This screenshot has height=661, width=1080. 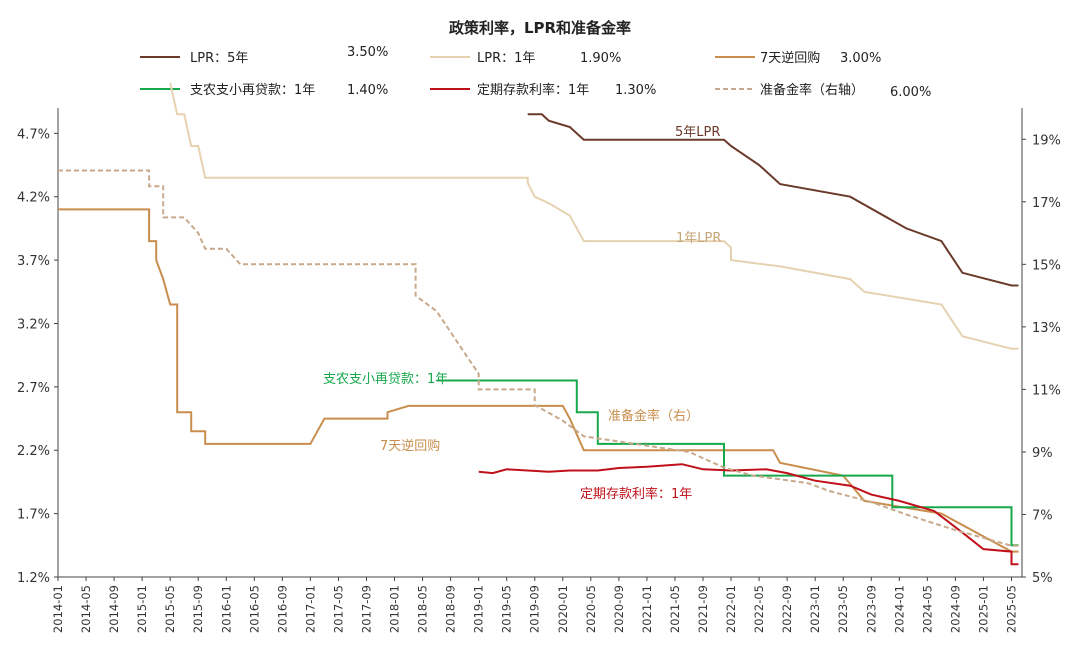 What do you see at coordinates (815, 609) in the screenshot?
I see `x-tick-label: 2023-01` at bounding box center [815, 609].